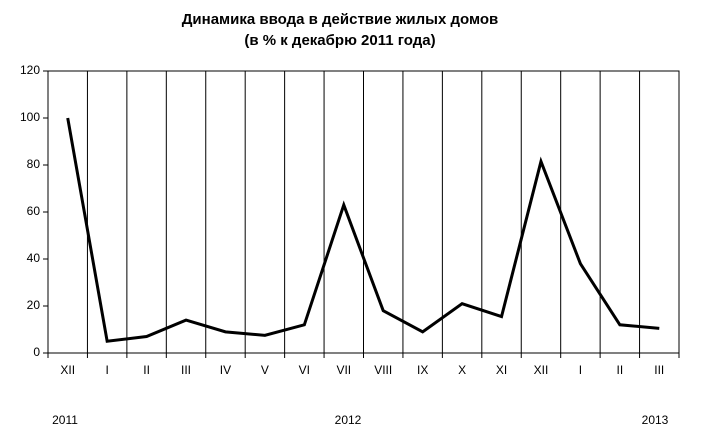 The height and width of the screenshot is (440, 709). Describe the element at coordinates (36, 352) in the screenshot. I see `y-tick-label: 0` at that location.